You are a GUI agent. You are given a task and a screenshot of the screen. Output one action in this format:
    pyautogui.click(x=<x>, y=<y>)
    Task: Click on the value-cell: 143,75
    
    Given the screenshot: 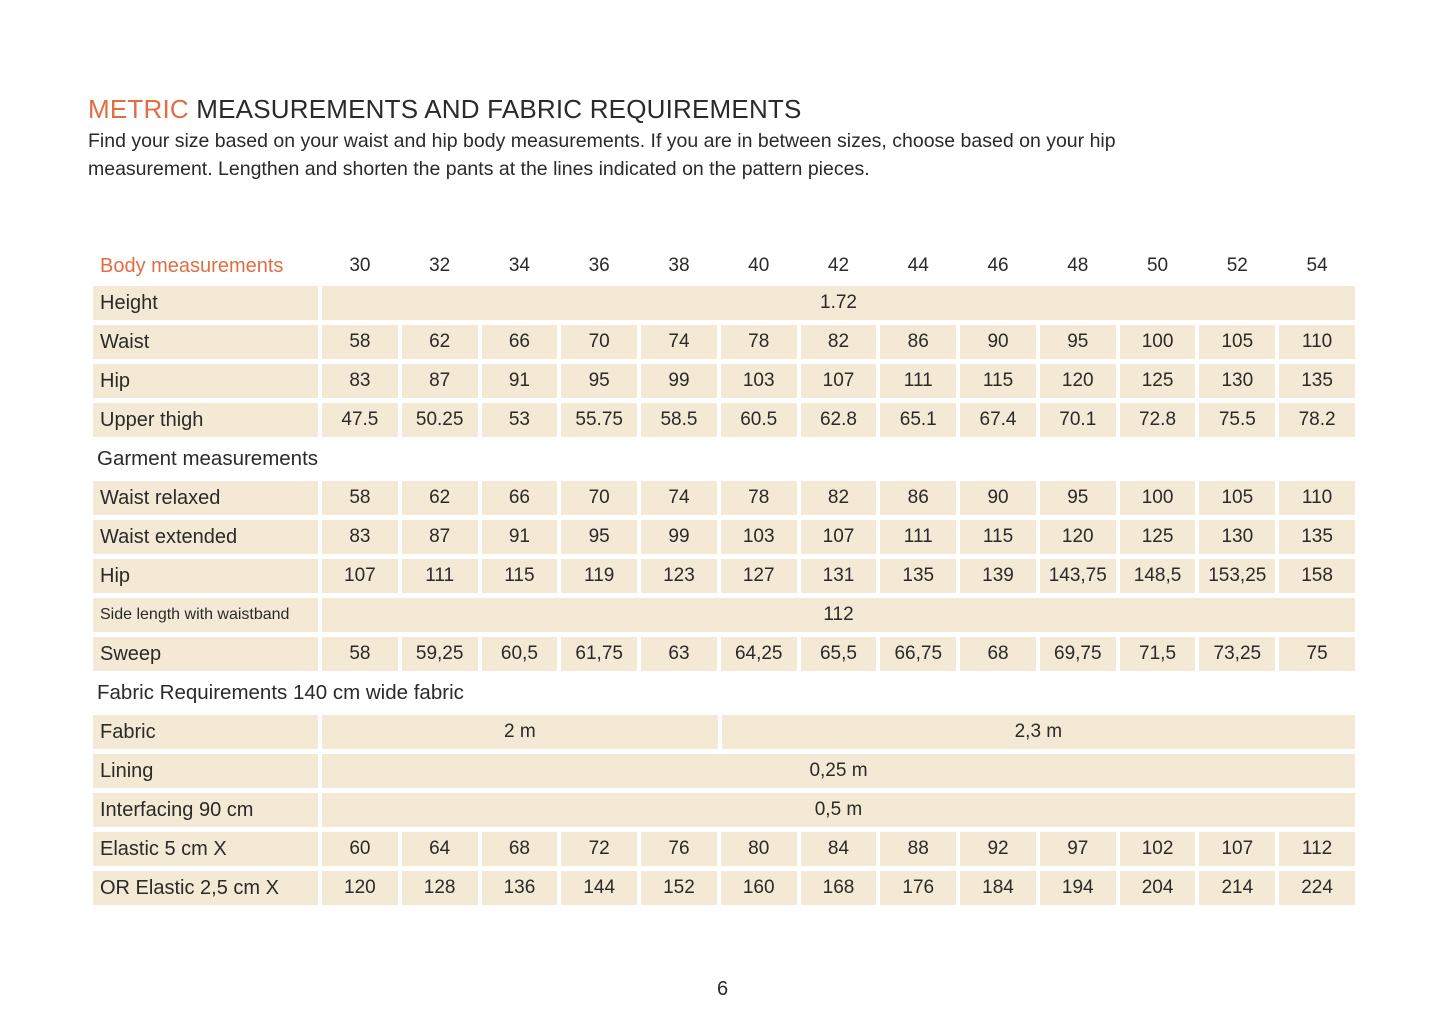 What is the action you would take?
    pyautogui.click(x=1077, y=576)
    